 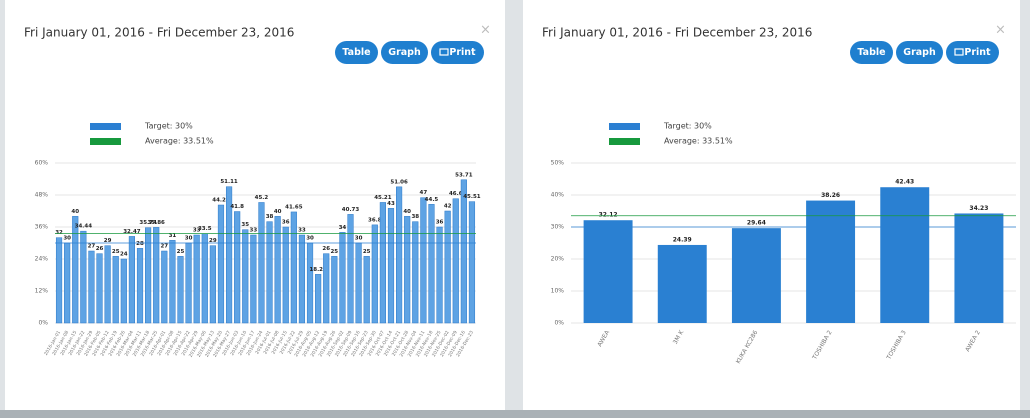 I want to click on button-label: Table, so click(x=356, y=52).